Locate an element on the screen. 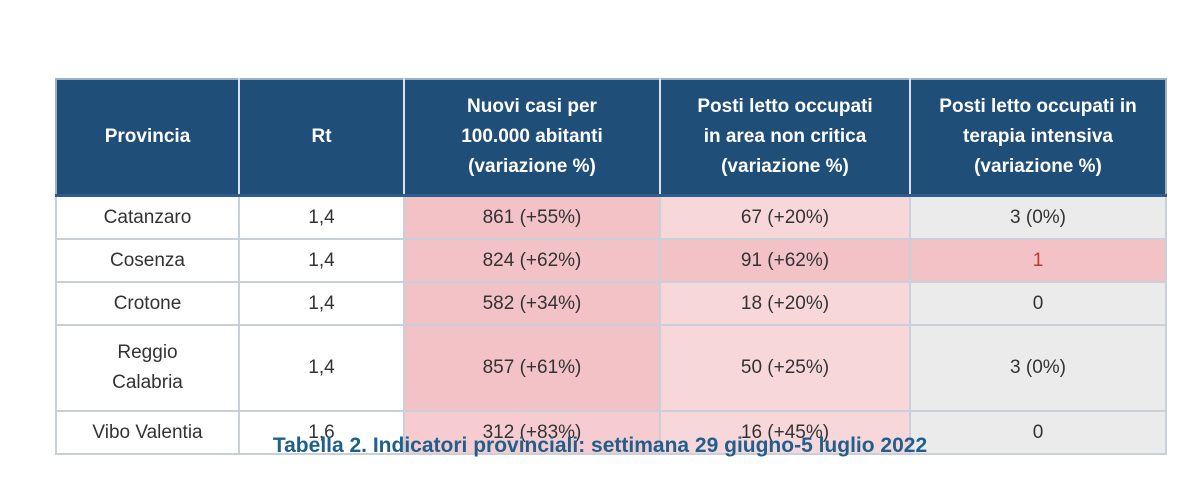 The image size is (1200, 501). provincia-text: Calabria is located at coordinates (147, 382).